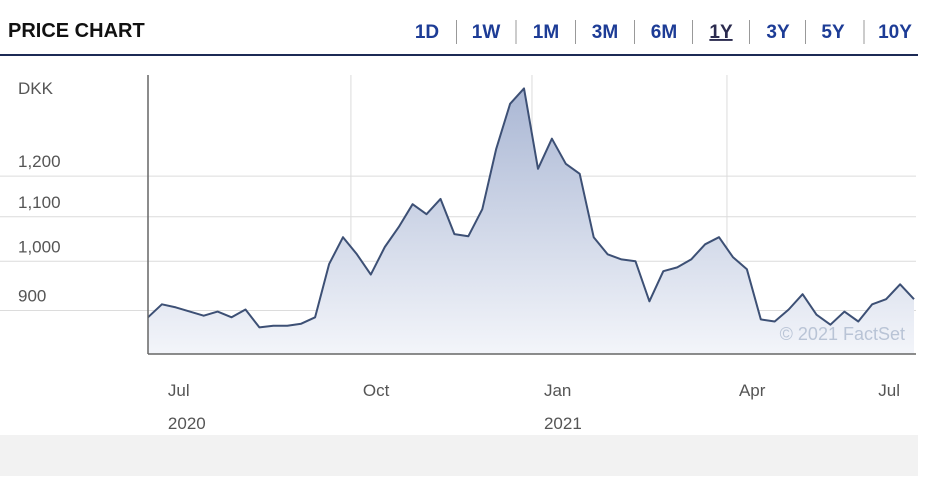  Describe the element at coordinates (32, 296) in the screenshot. I see `y-tick-label: 900` at that location.